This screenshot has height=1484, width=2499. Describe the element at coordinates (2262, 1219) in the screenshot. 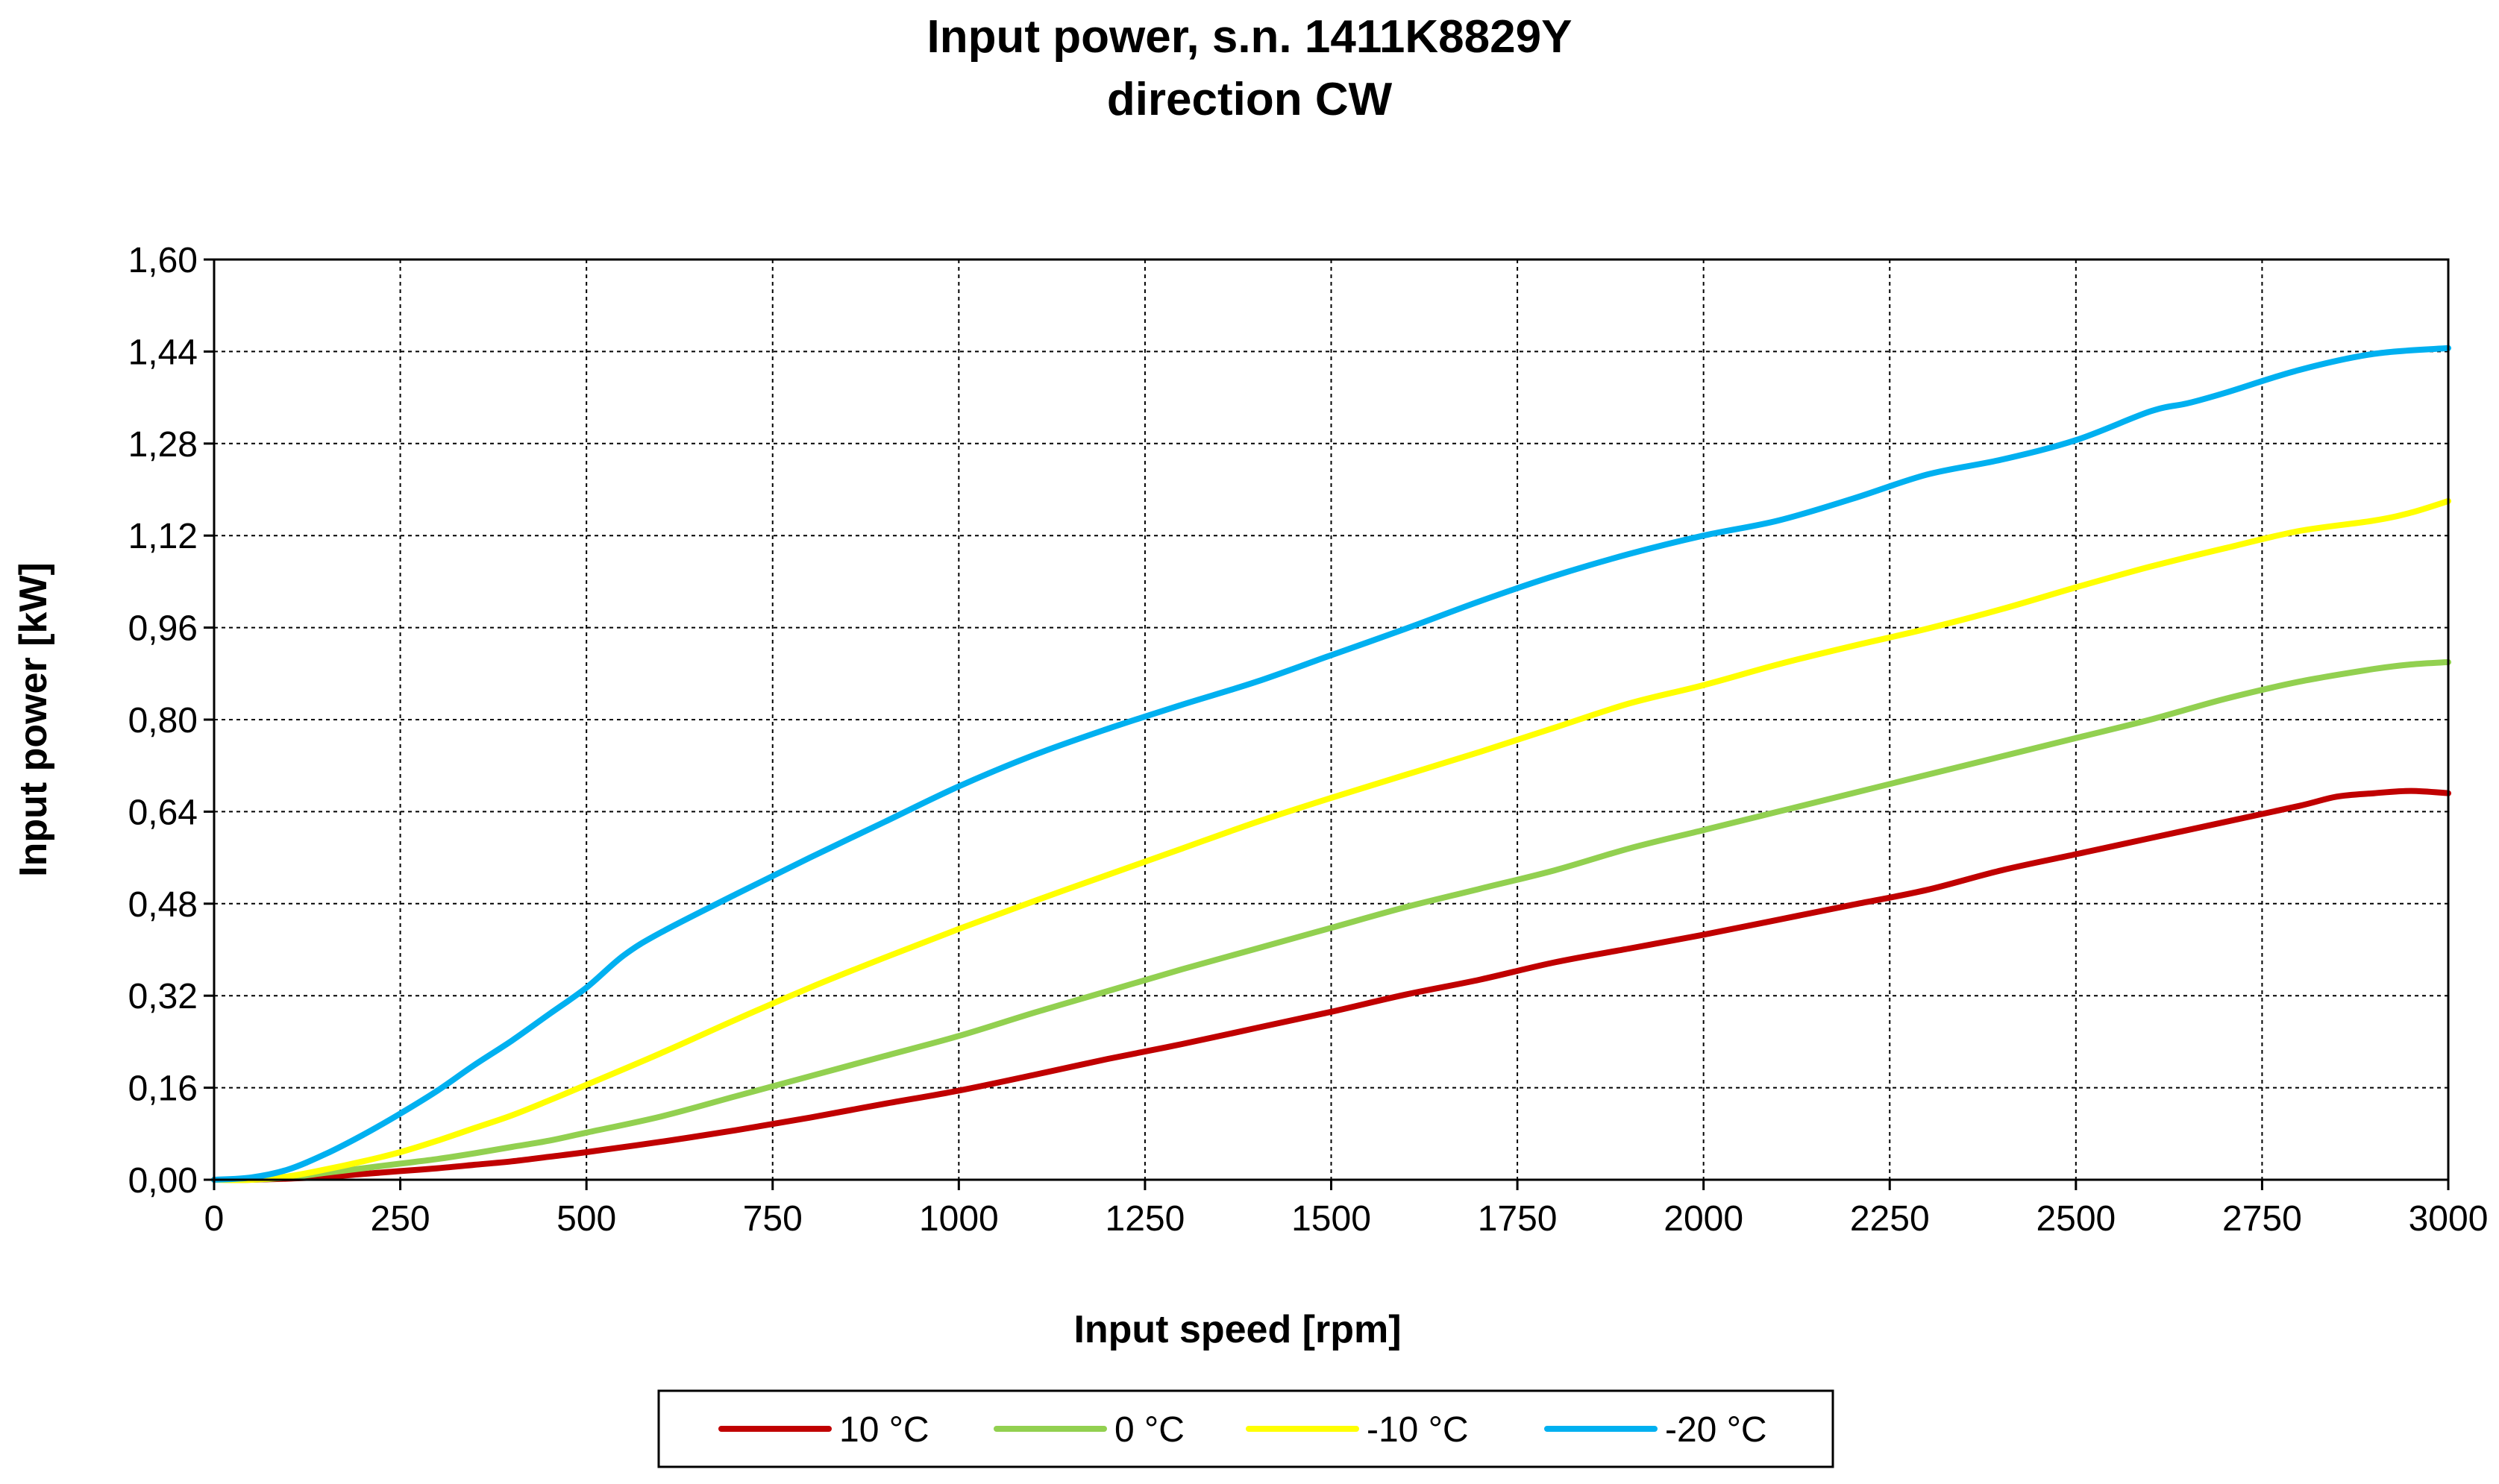

I see `x-tick-label: 2750` at that location.